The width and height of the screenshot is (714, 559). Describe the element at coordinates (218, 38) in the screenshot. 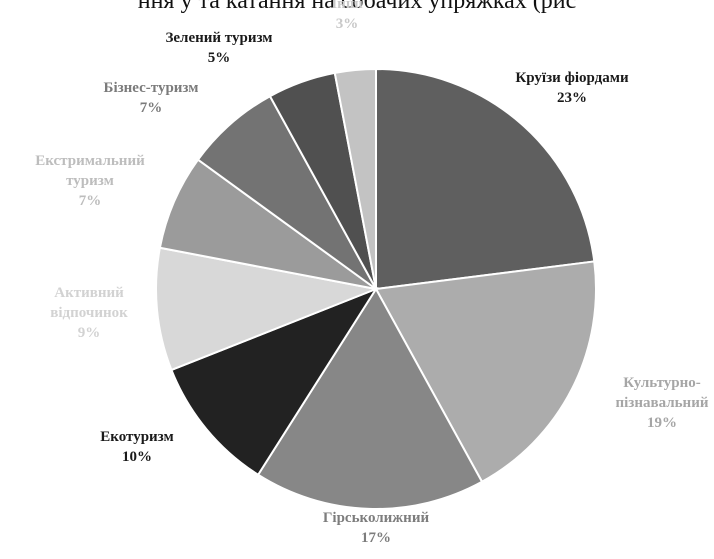

I see `pie-slice-name: Зелений туризм` at that location.